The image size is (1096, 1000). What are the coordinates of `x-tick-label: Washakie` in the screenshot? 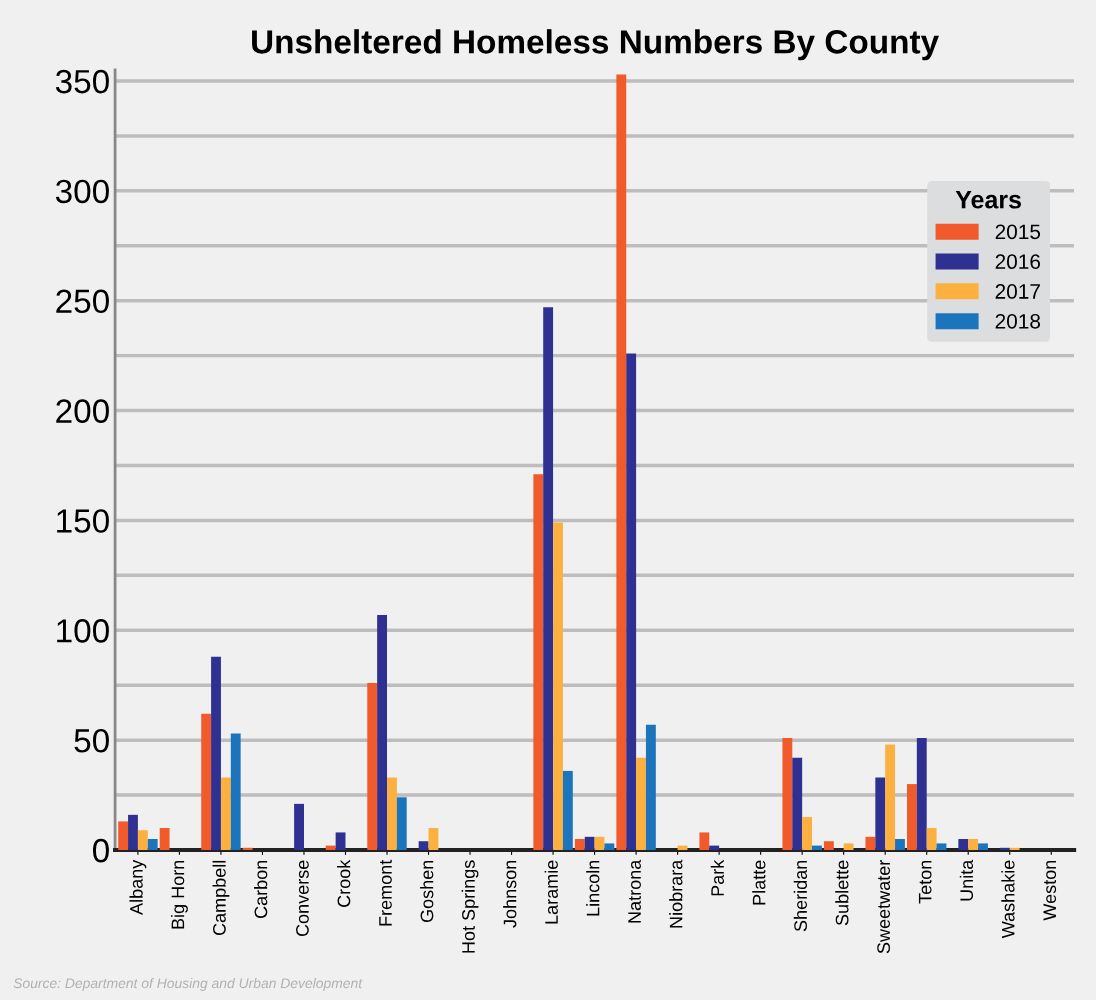 It's located at (1008, 899).